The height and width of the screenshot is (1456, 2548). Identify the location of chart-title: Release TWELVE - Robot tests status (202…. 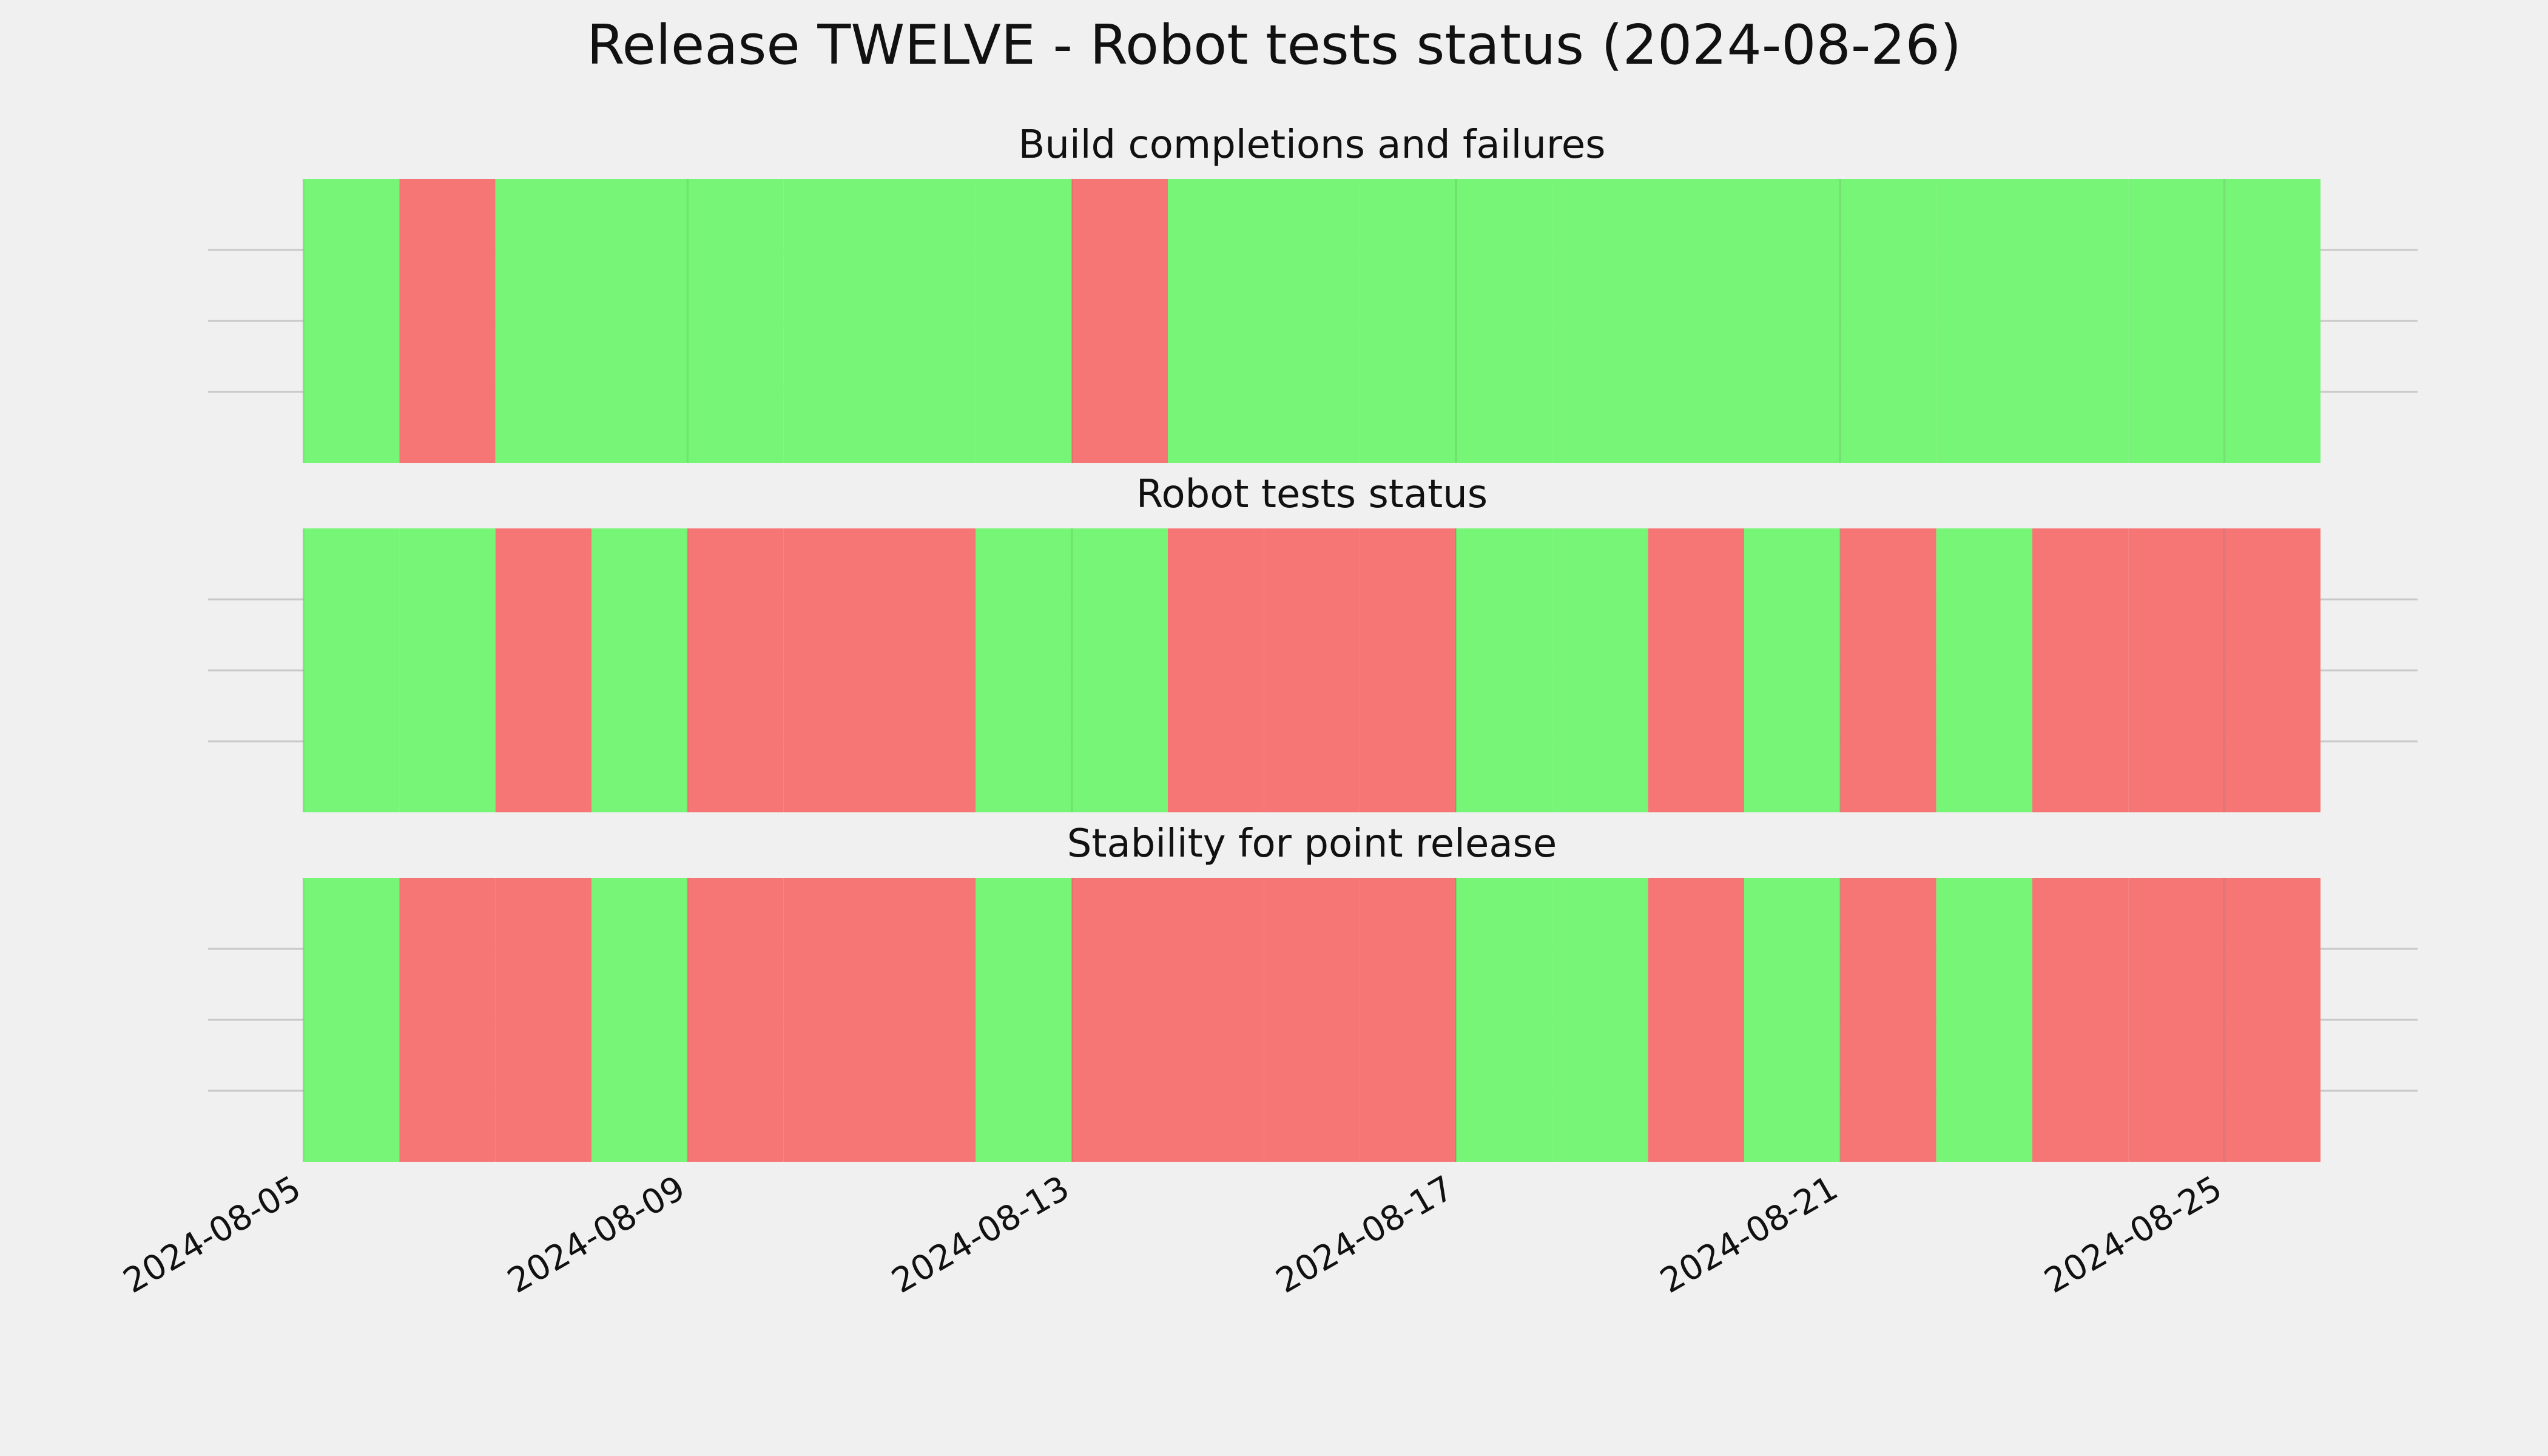
(1274, 45).